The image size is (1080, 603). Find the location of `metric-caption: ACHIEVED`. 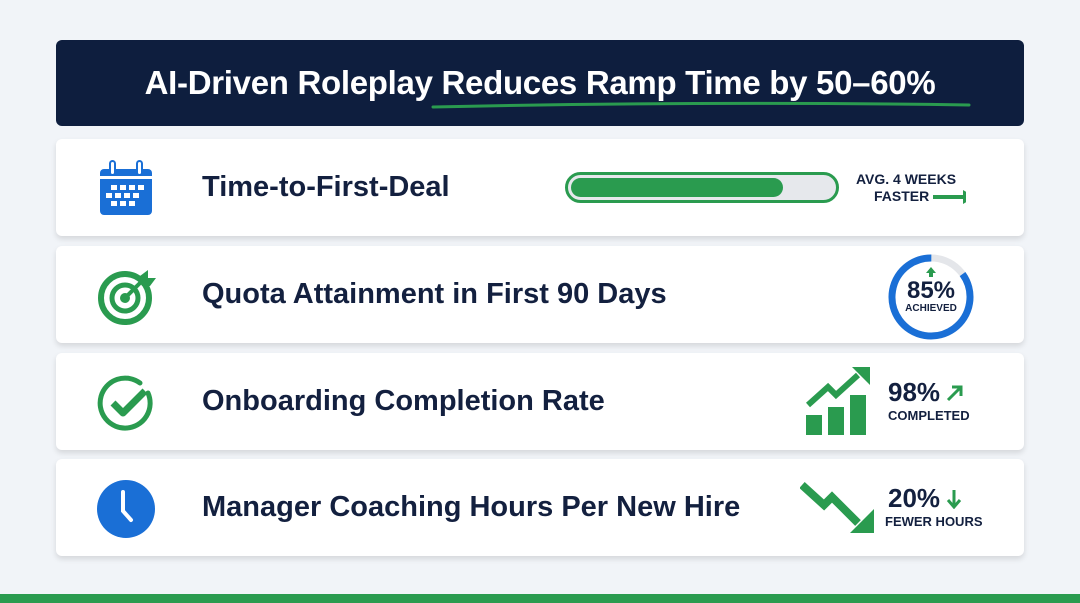

metric-caption: ACHIEVED is located at coordinates (931, 308).